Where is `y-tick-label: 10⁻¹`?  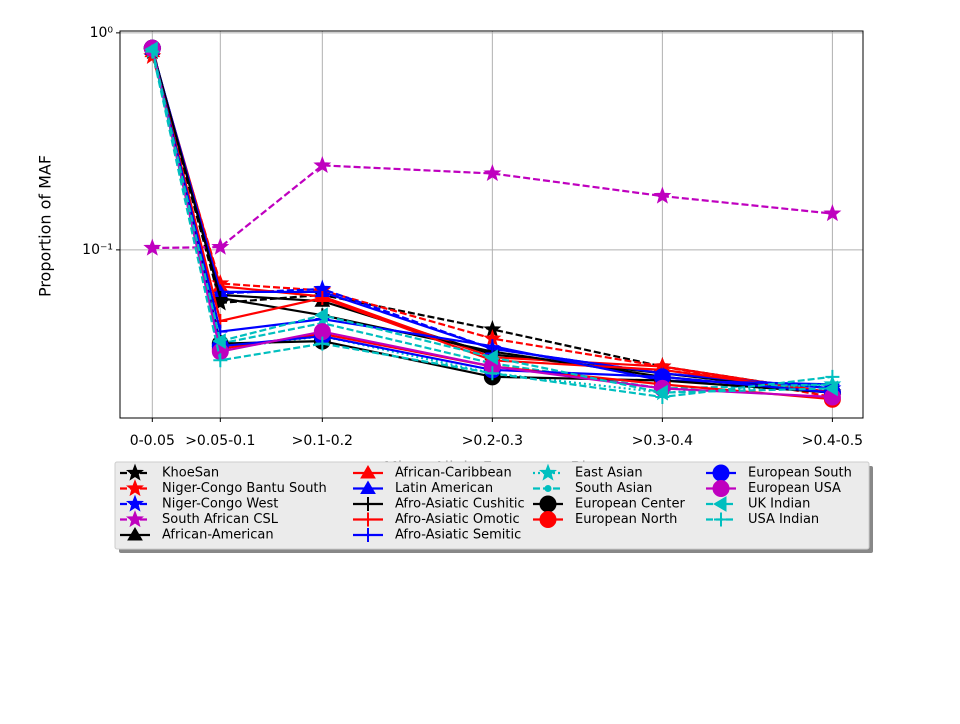
y-tick-label: 10⁻¹ is located at coordinates (97, 250).